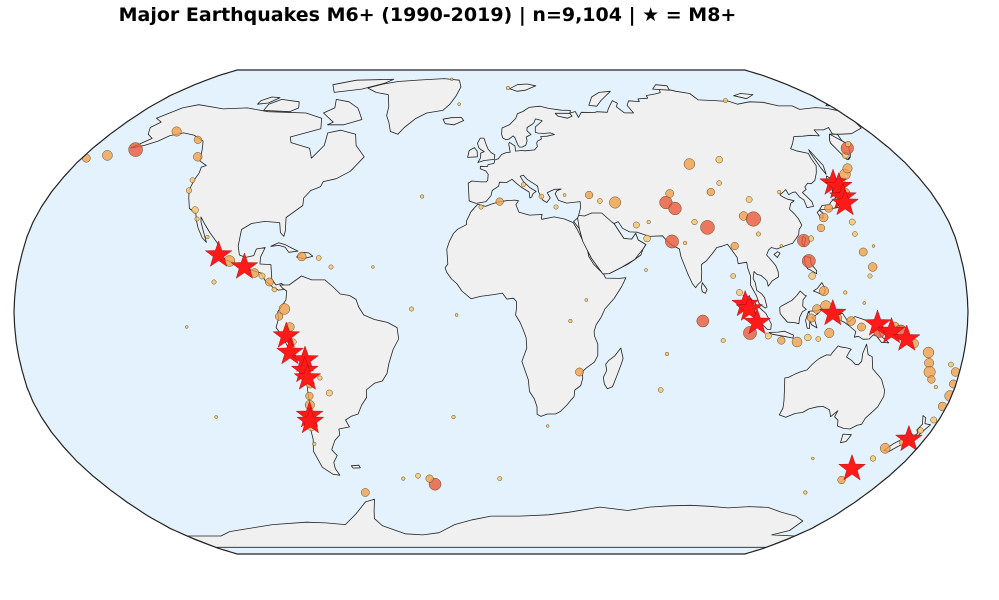 The height and width of the screenshot is (600, 999). Describe the element at coordinates (817, 162) in the screenshot. I see `land-sakhalin` at that location.